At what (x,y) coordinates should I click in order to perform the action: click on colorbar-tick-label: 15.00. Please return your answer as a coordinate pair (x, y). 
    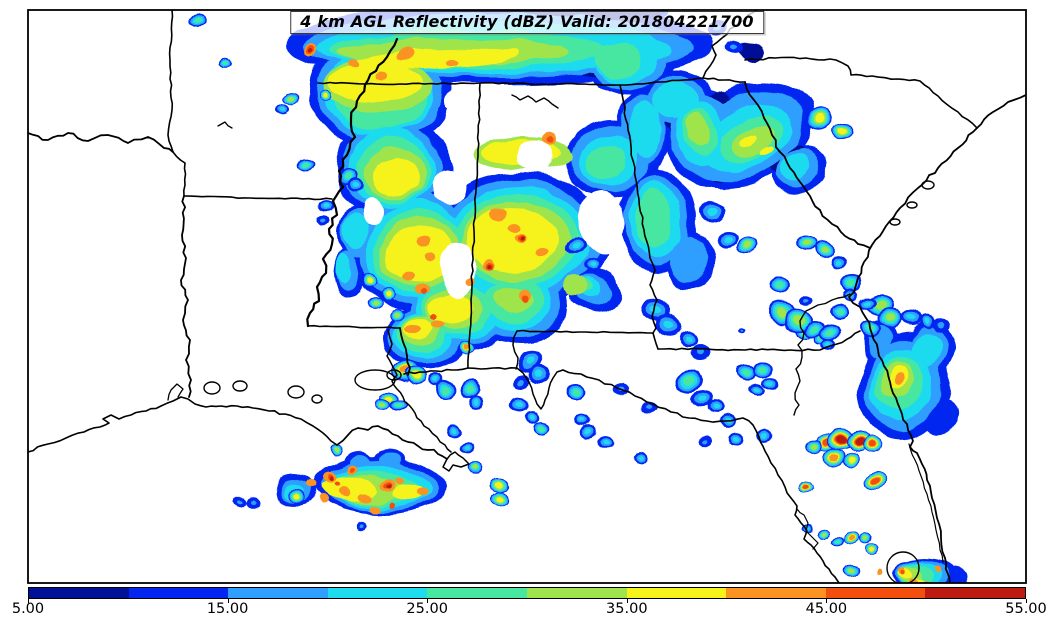
    Looking at the image, I should click on (227, 609).